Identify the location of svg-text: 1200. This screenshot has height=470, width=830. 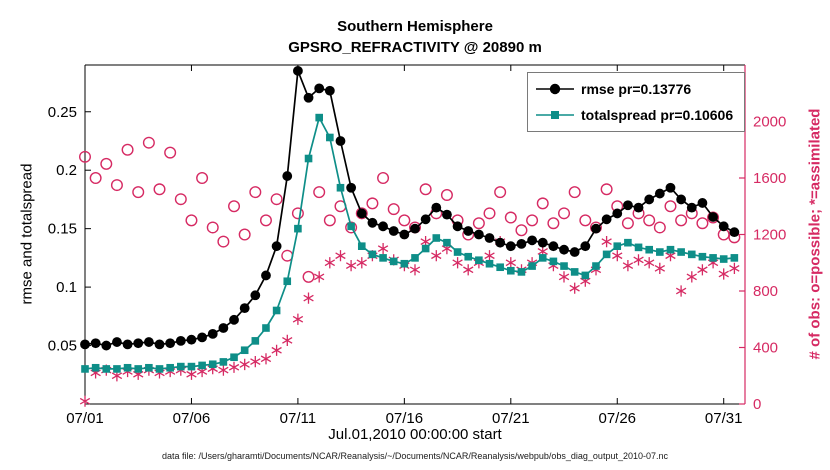
(769, 235).